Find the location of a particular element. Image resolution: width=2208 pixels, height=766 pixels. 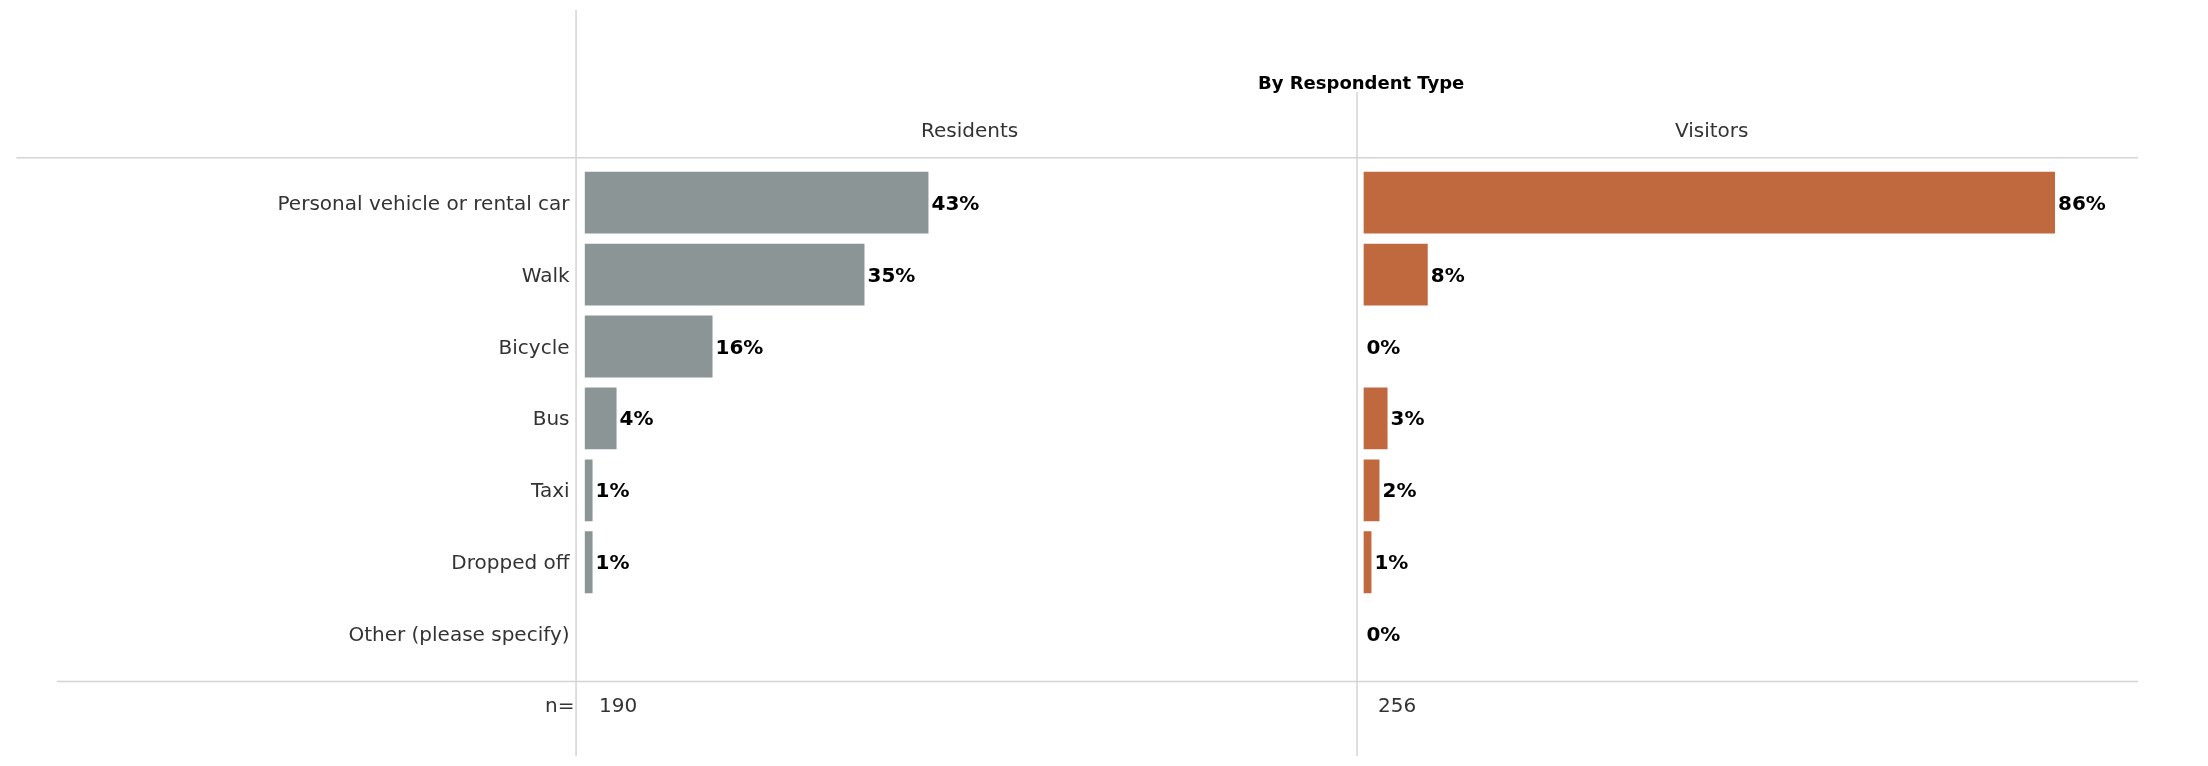

y-tick-label: Walk is located at coordinates (545, 274).